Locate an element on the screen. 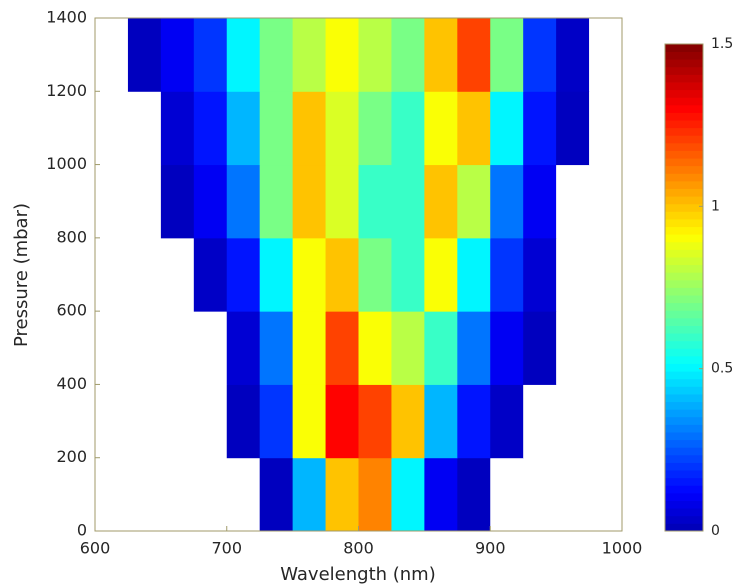 Image resolution: width=737 pixels, height=587 pixels. colorbar-tick-label: 0 is located at coordinates (715, 531).